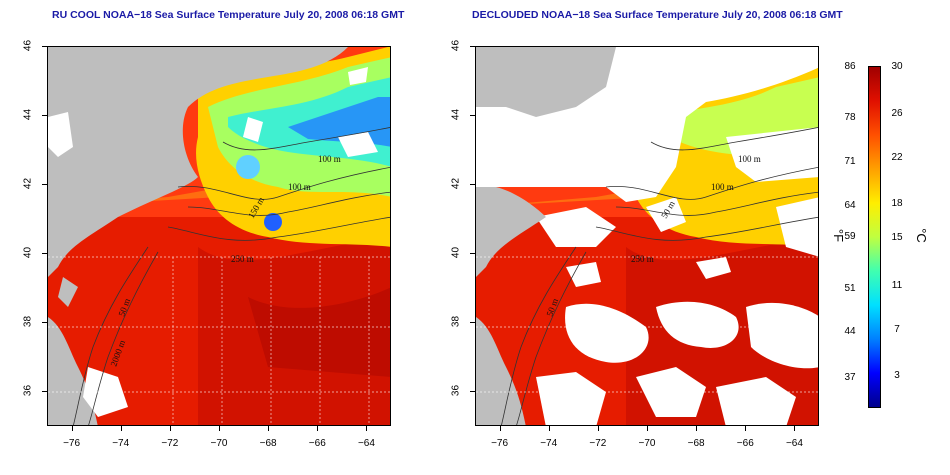  Describe the element at coordinates (850, 66) in the screenshot. I see `colorbar-fahrenheit-tick: 86` at that location.